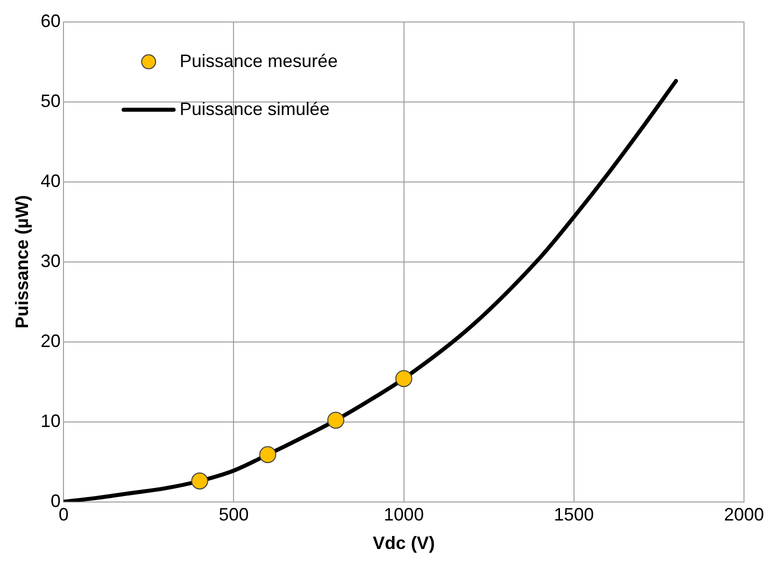  I want to click on y-tick-label: 50, so click(50, 100).